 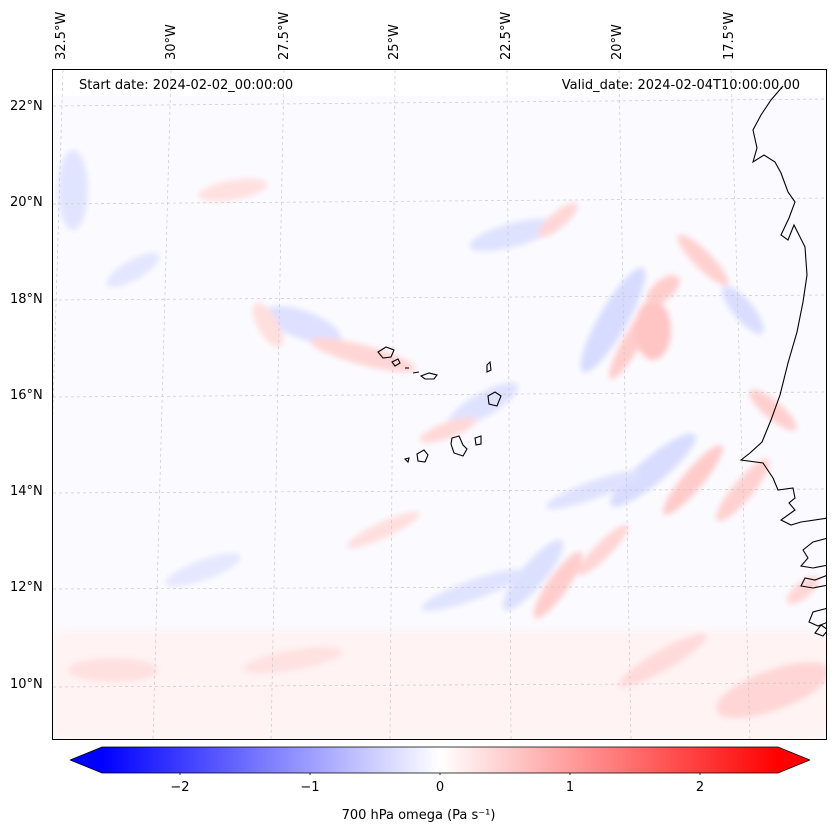 I want to click on graticule-lon-30w, so click(x=162, y=404).